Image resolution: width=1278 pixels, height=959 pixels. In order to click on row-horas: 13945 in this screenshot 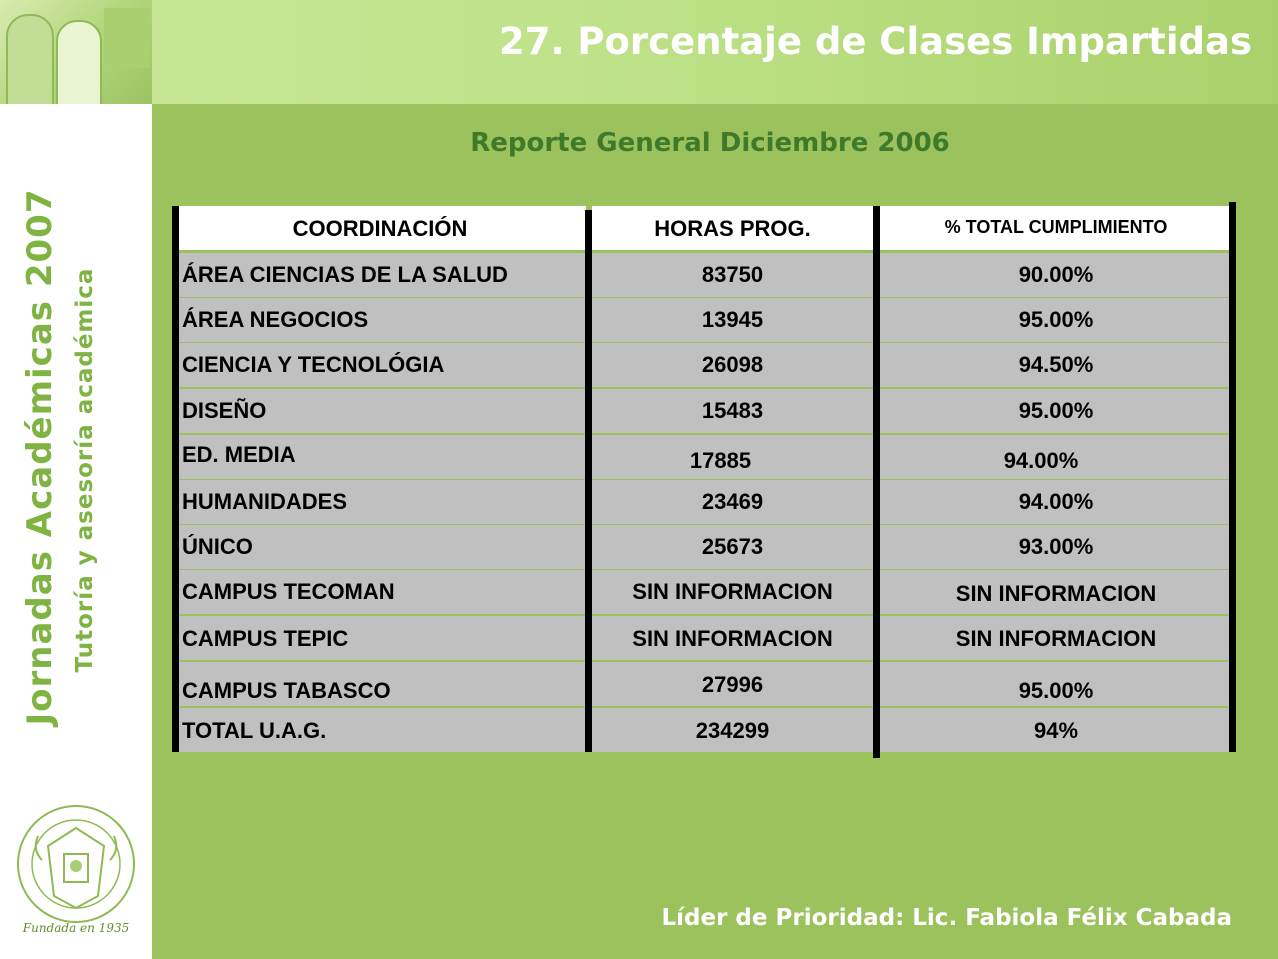, I will do `click(732, 319)`.